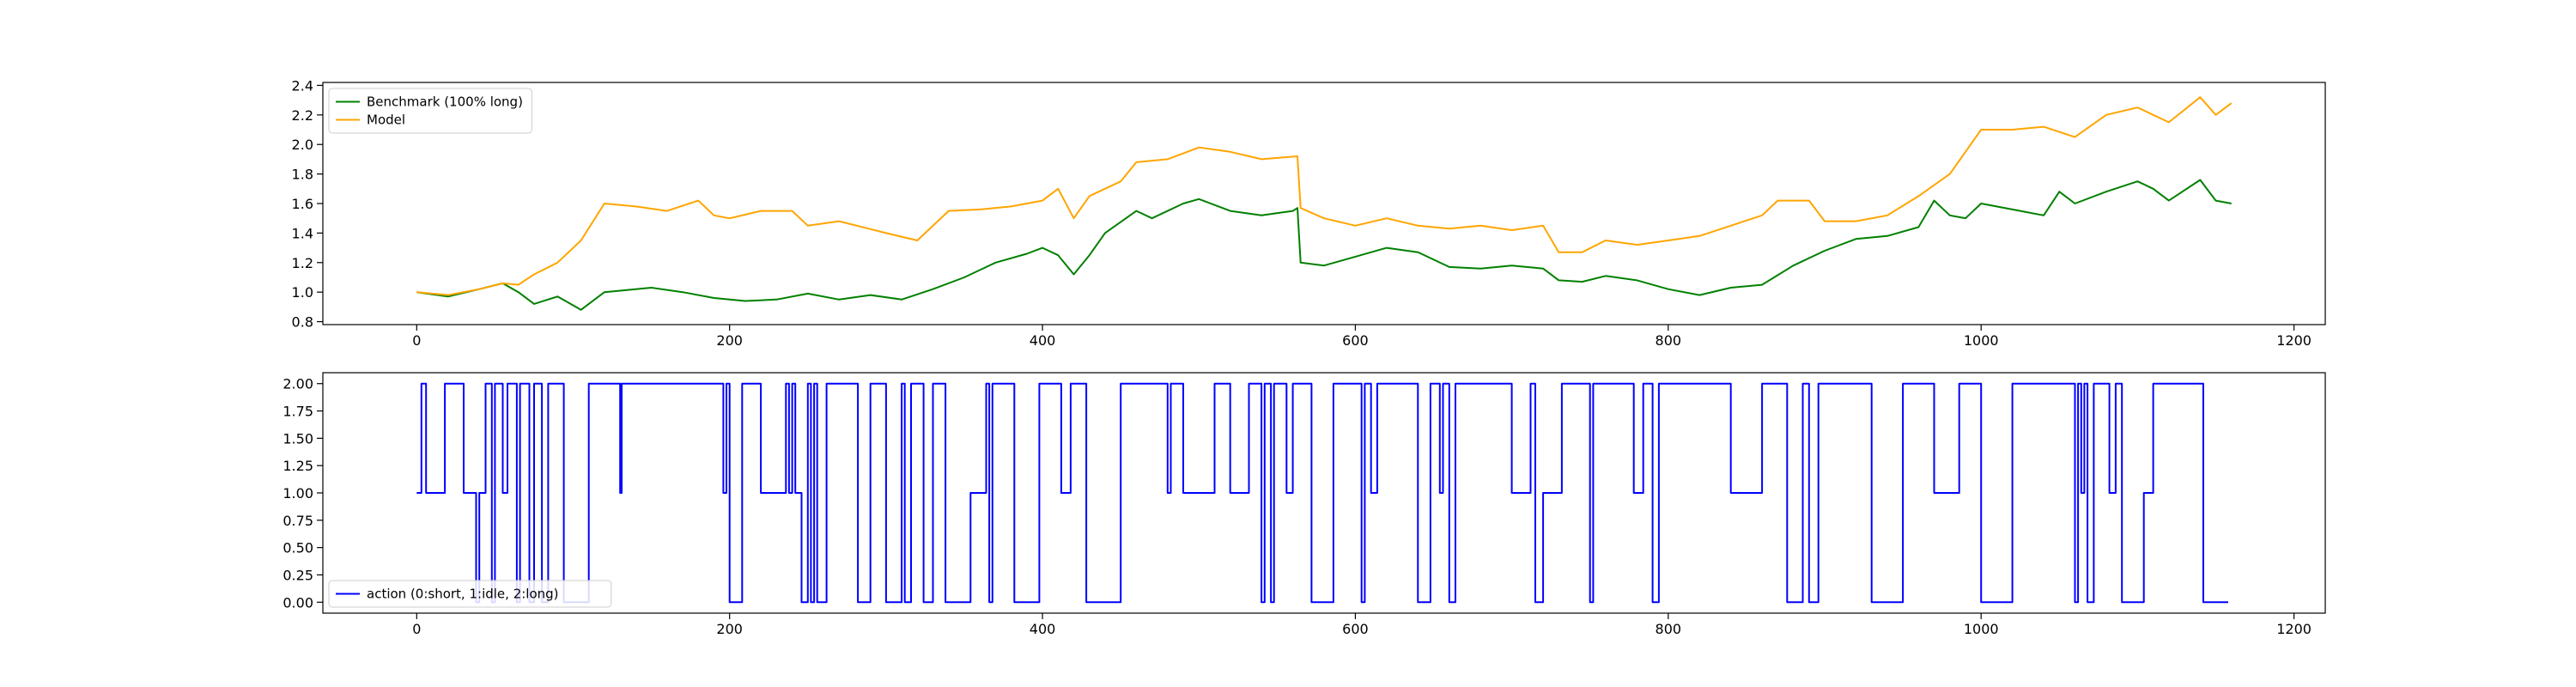 The height and width of the screenshot is (687, 2576). I want to click on y-tick-label: 0.50, so click(298, 548).